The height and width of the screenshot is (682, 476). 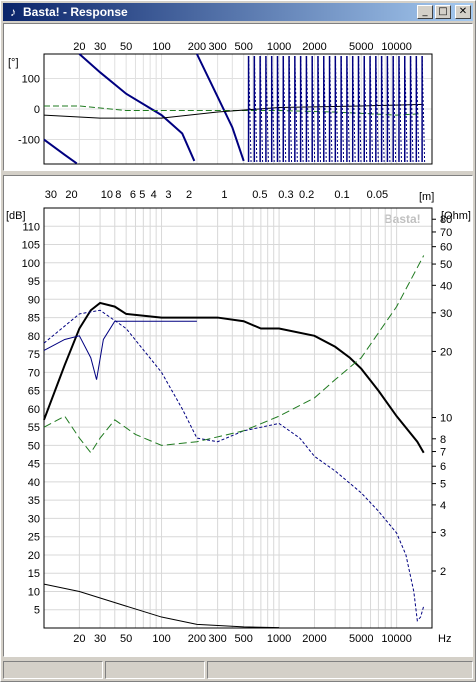 I want to click on phase-x-tick-label: 200, so click(x=197, y=47).